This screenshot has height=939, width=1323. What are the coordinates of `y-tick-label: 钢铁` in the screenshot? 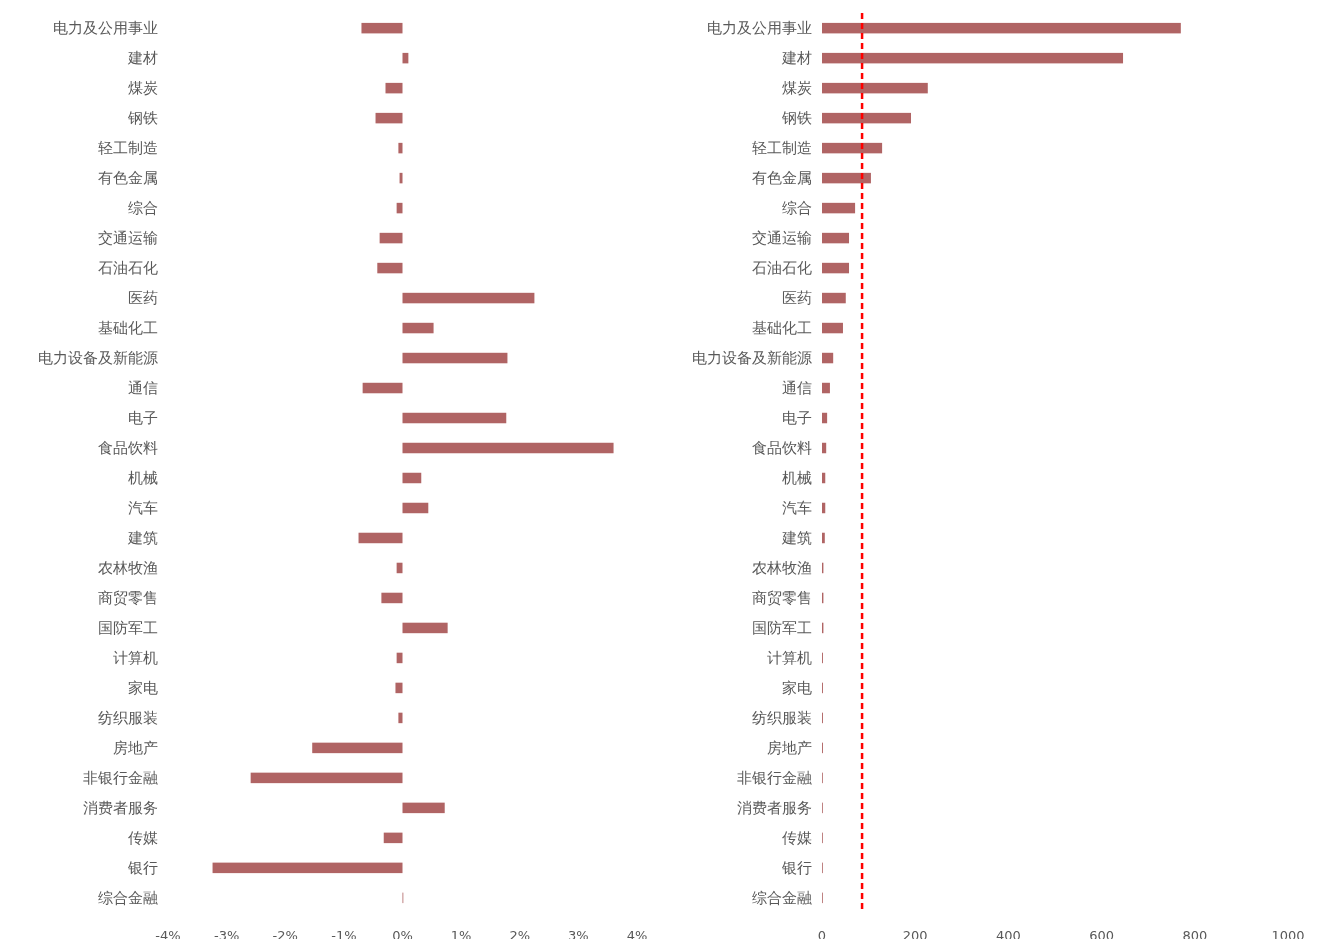 It's located at (142, 118).